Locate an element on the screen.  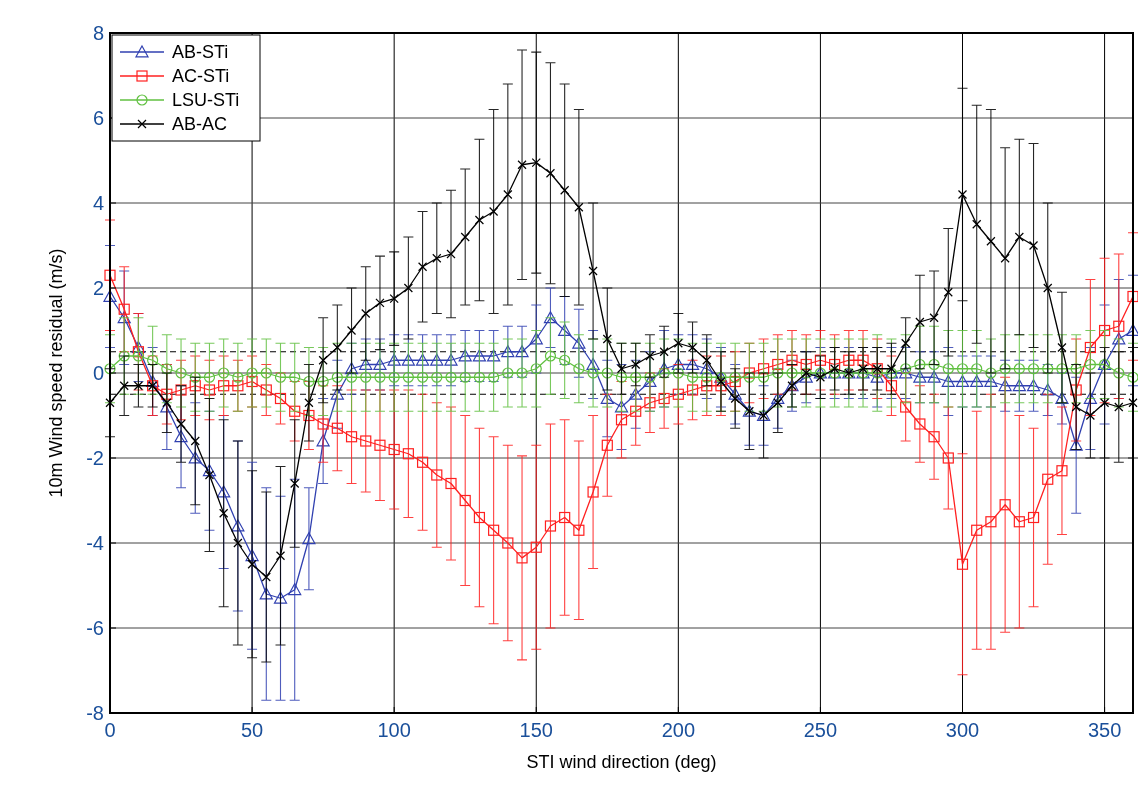
x-tick-label: 50 is located at coordinates (252, 730).